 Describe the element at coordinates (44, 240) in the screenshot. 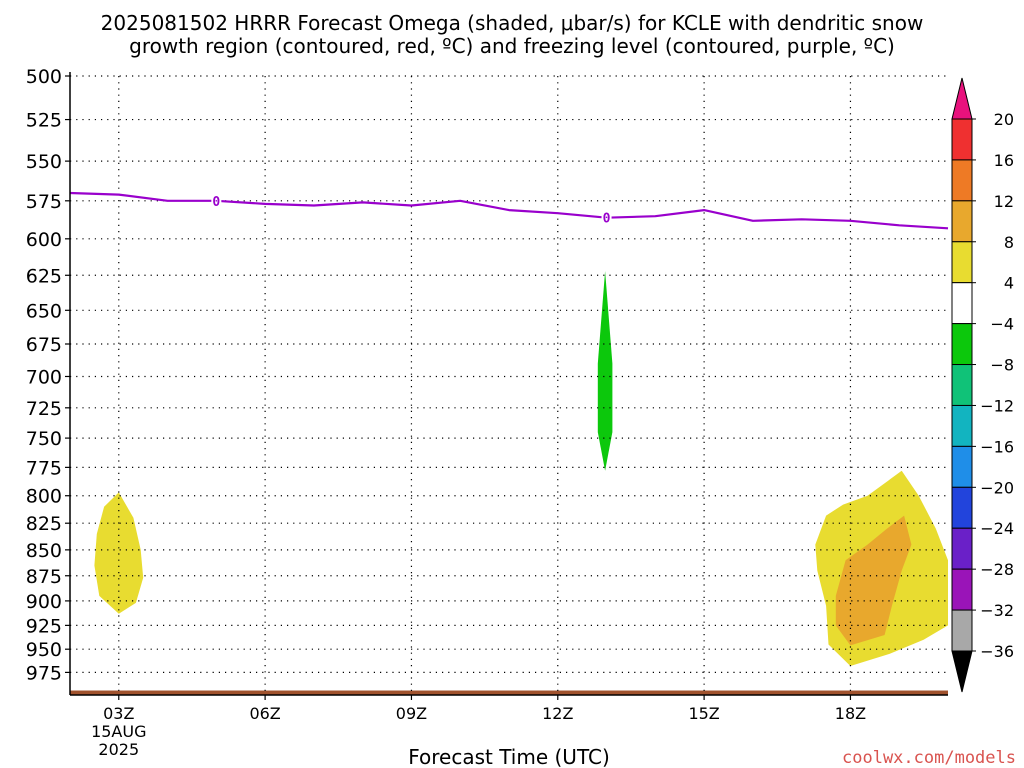

I see `y-tick-label: 600` at that location.